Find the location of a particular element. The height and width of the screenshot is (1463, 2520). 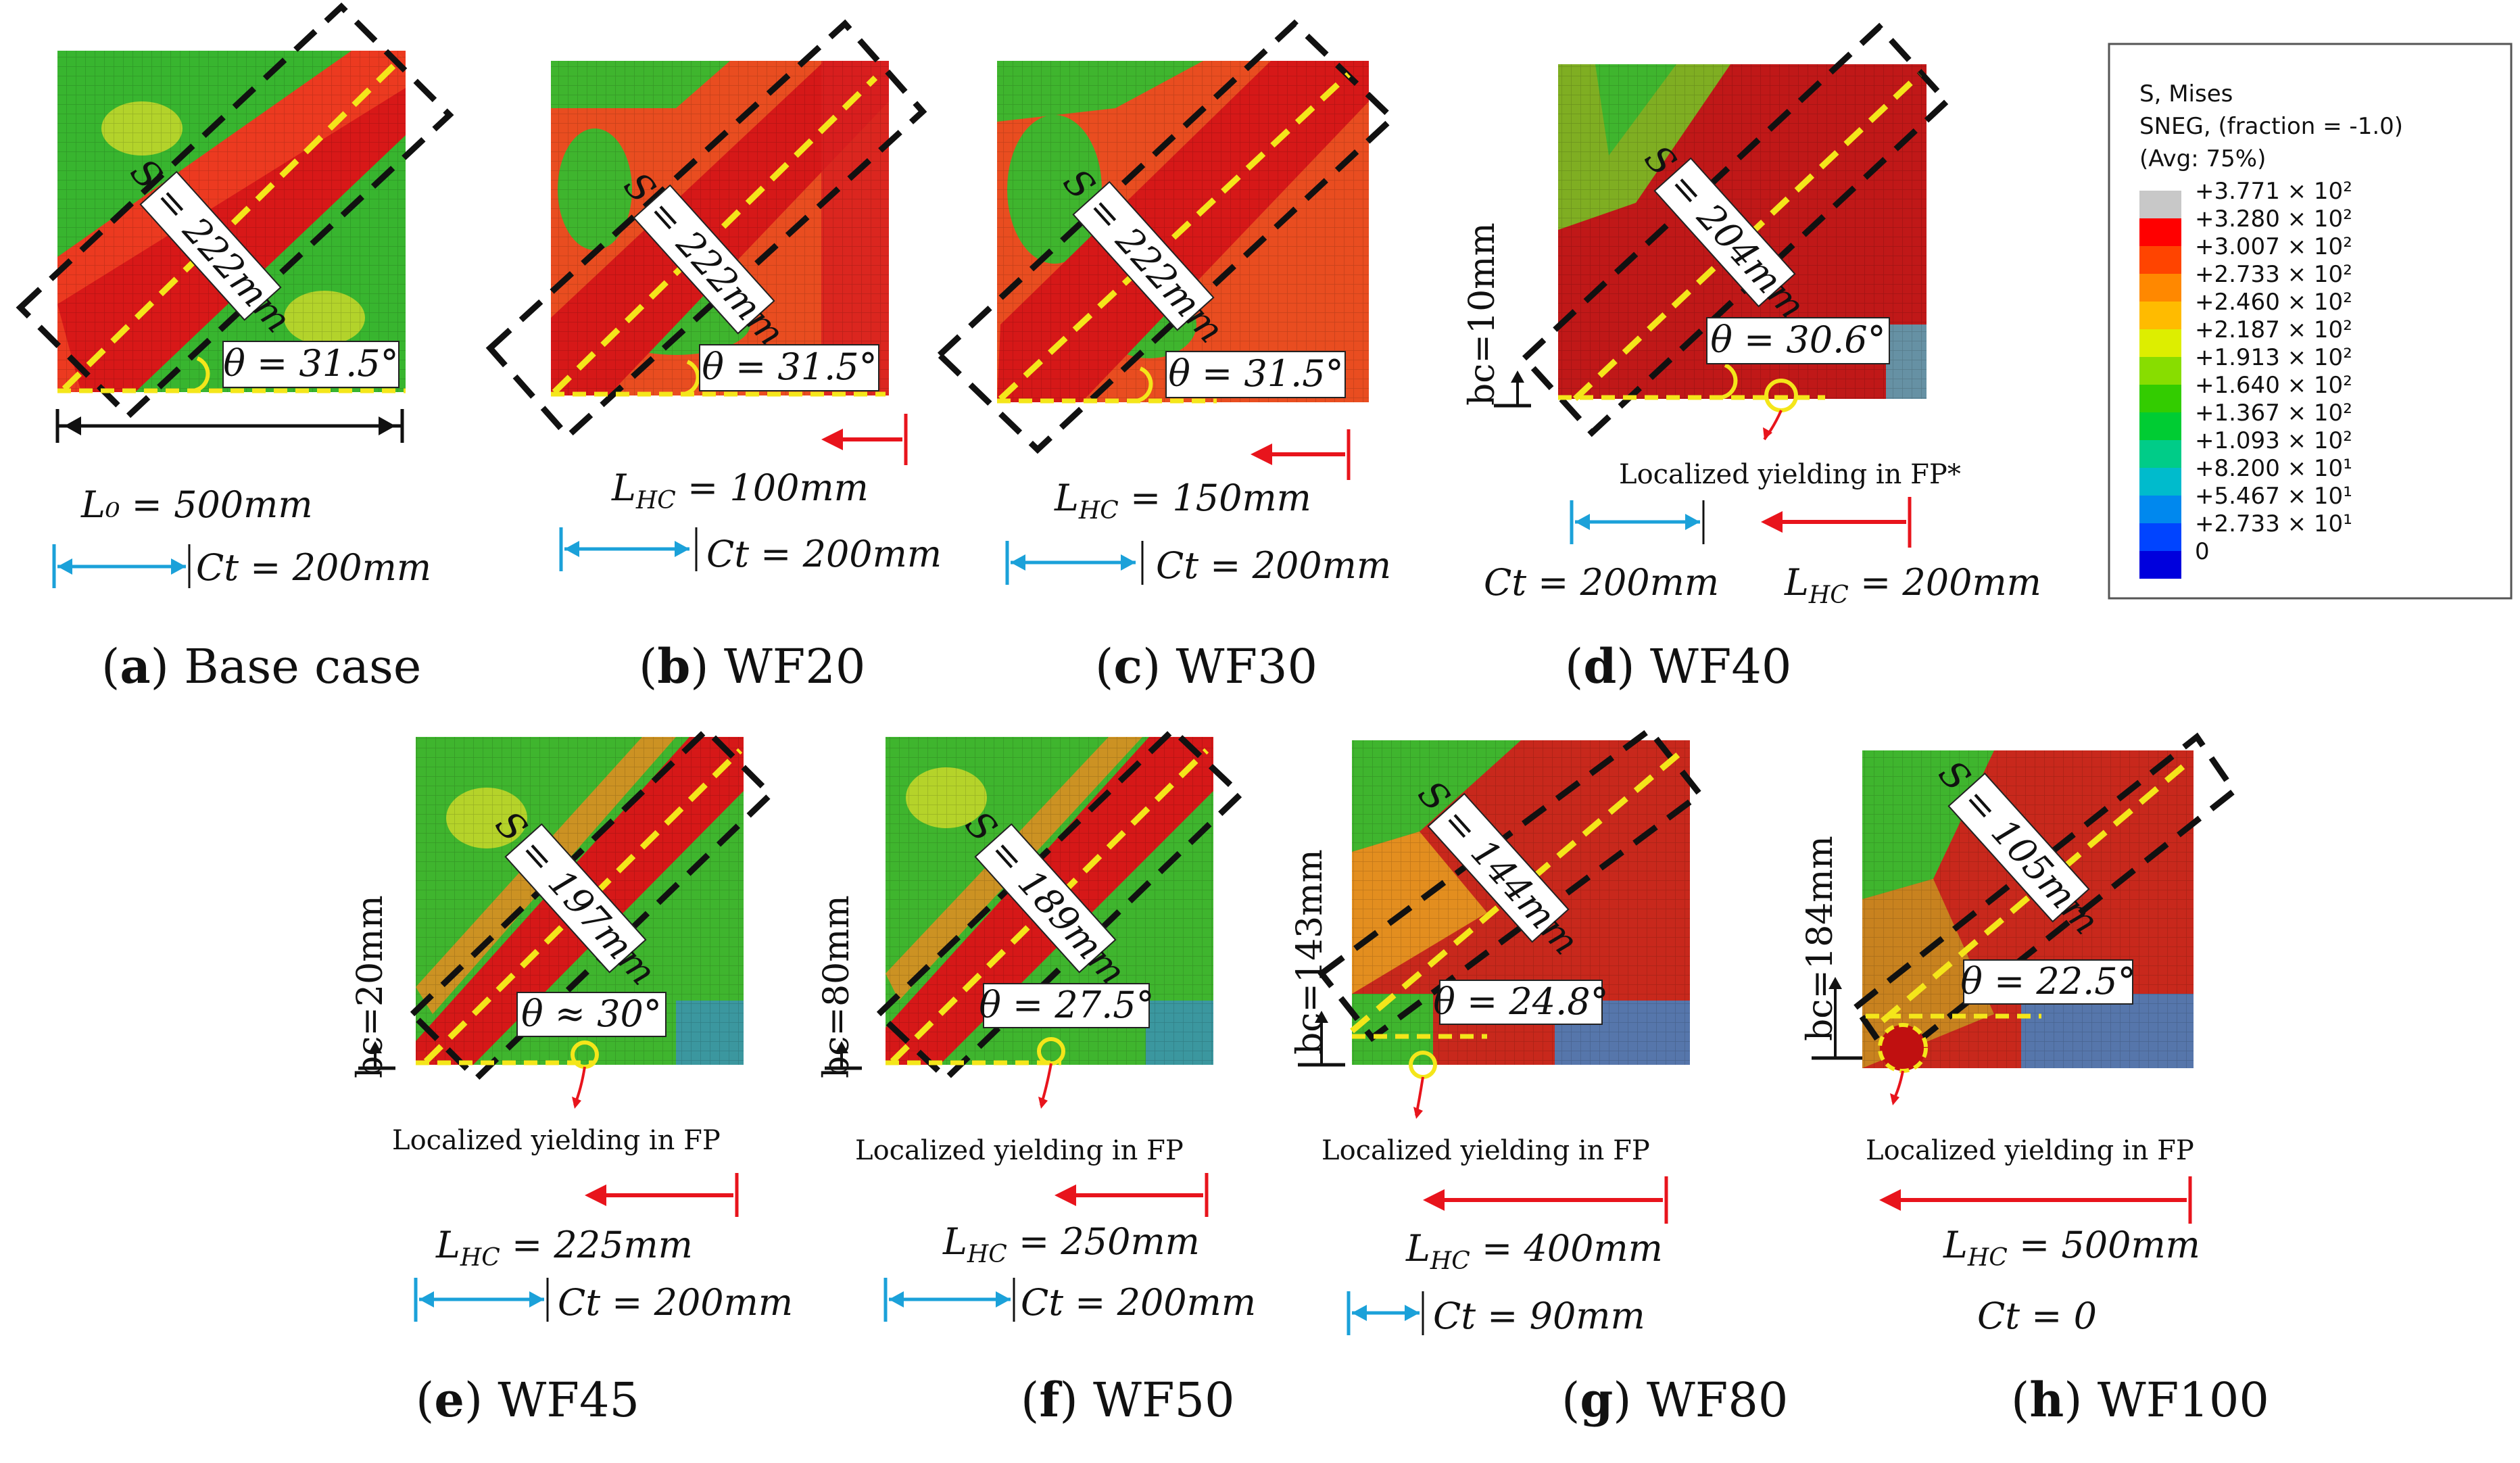

theta-label-b: θ = 31.5° is located at coordinates (790, 366).